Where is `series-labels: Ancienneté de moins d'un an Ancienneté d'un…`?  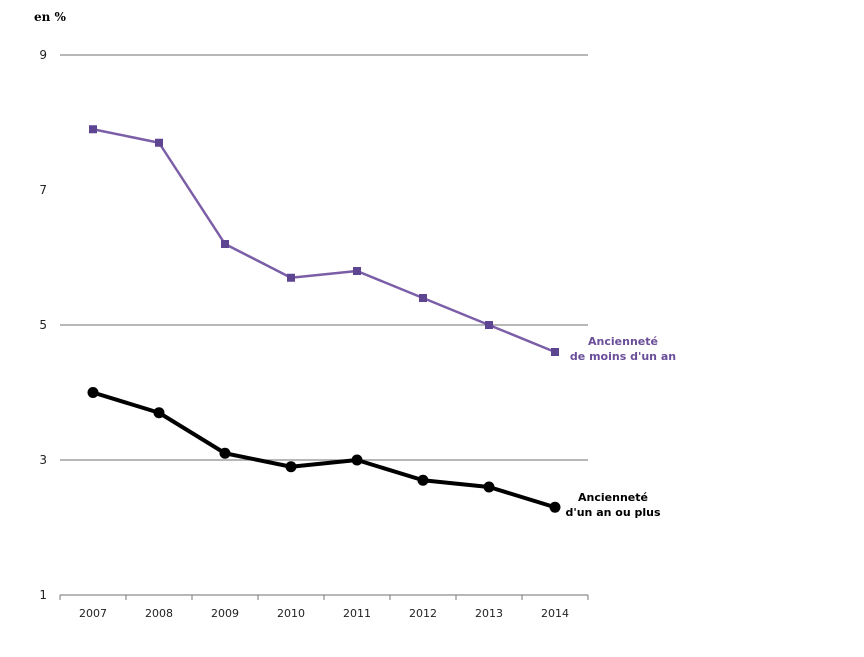
series-labels: Ancienneté de moins d'un an Ancienneté d'un… is located at coordinates (620, 427).